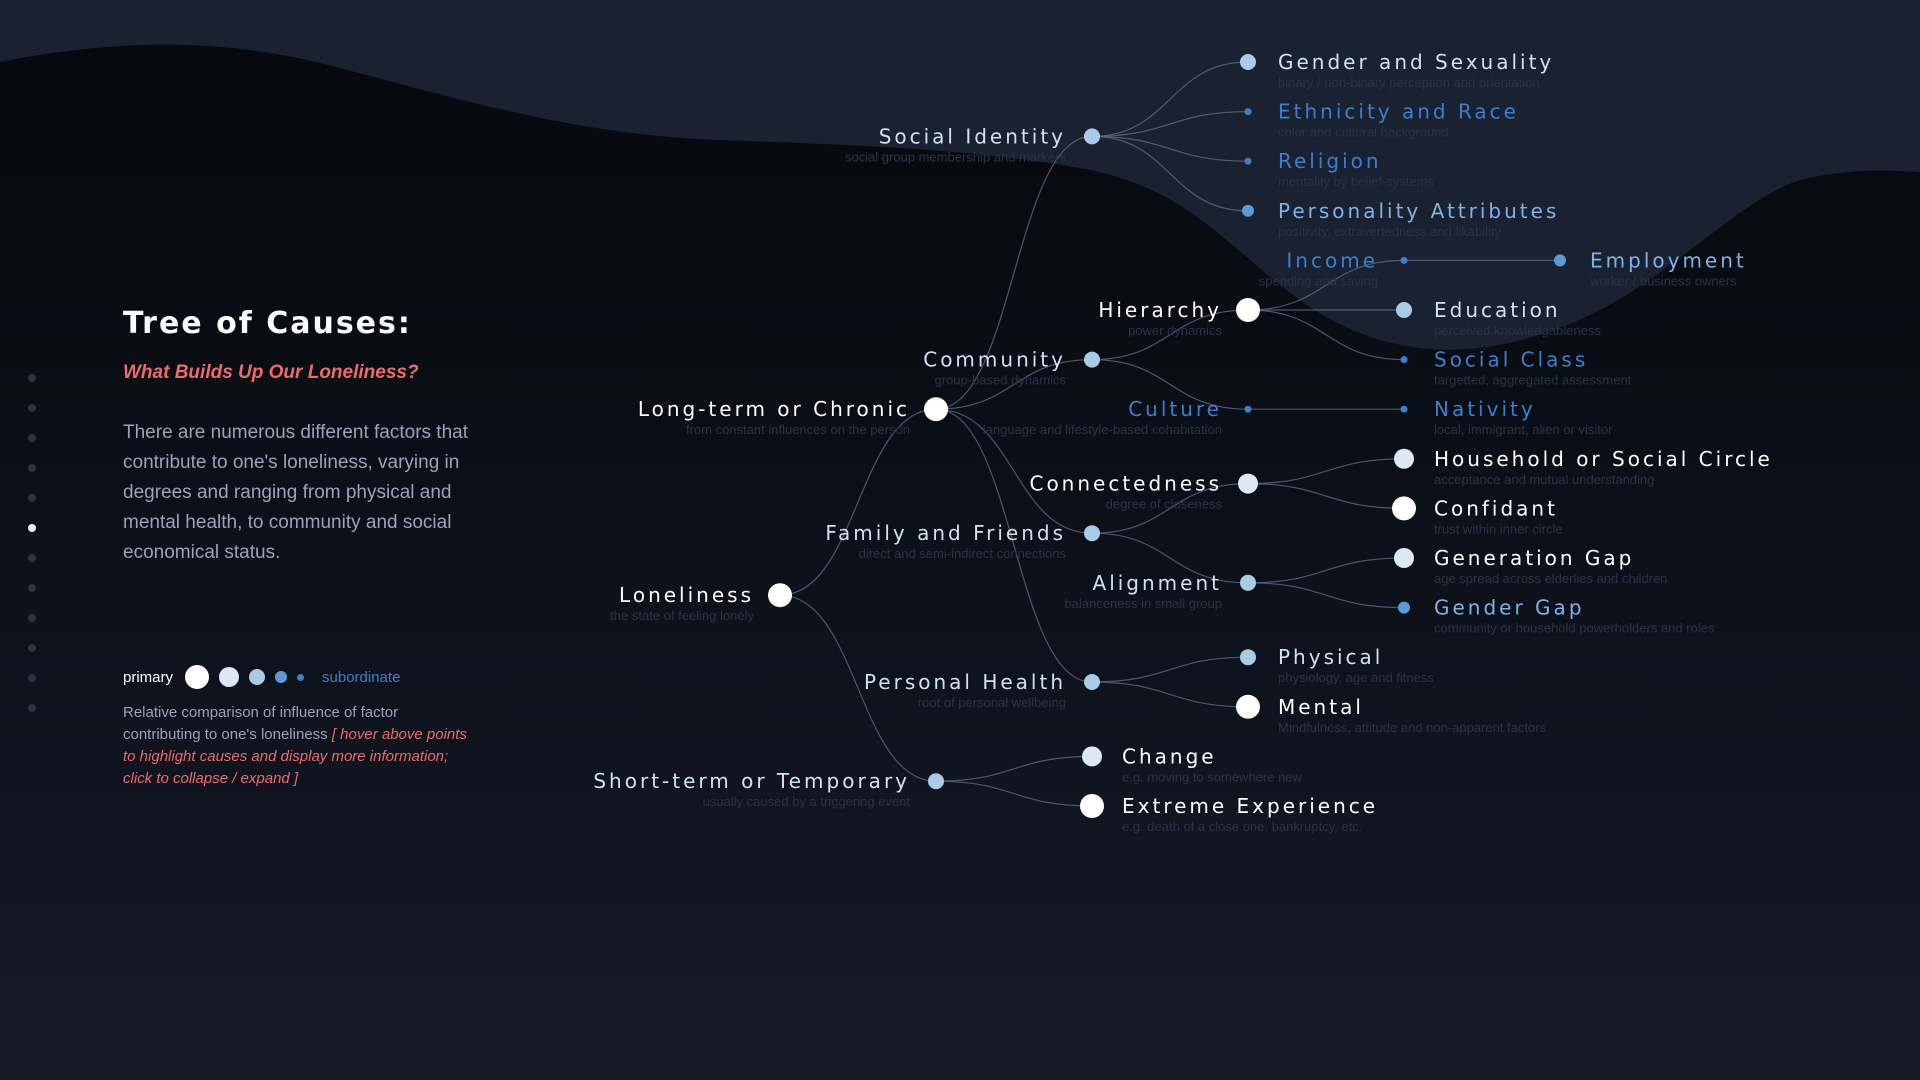 This screenshot has height=1080, width=1920. Describe the element at coordinates (1164, 504) in the screenshot. I see `node-description: degree of closeness` at that location.